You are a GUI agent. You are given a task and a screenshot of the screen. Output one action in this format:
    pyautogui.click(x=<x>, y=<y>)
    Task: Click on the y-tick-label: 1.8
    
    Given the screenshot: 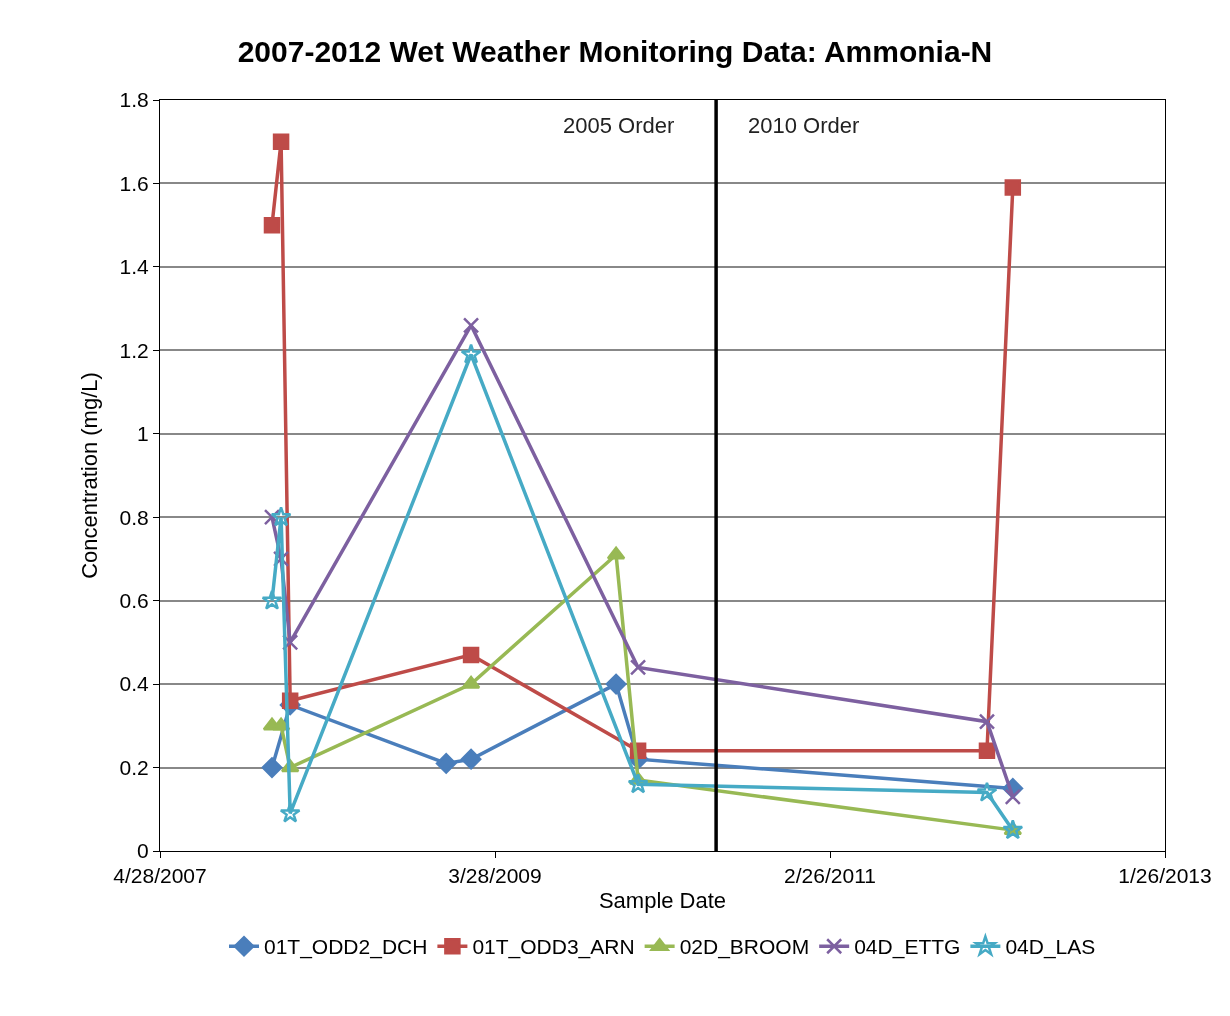 What is the action you would take?
    pyautogui.click(x=134, y=100)
    